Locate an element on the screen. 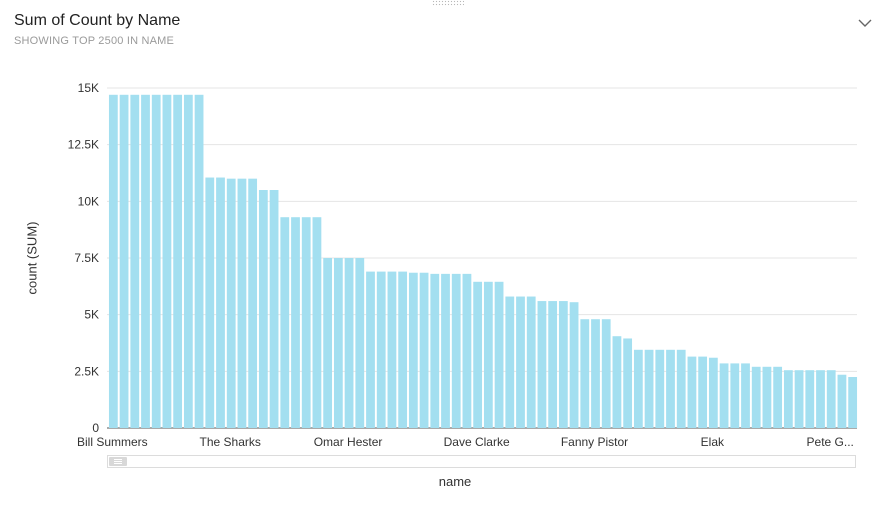  x-tick-label: Omar Hester is located at coordinates (348, 442).